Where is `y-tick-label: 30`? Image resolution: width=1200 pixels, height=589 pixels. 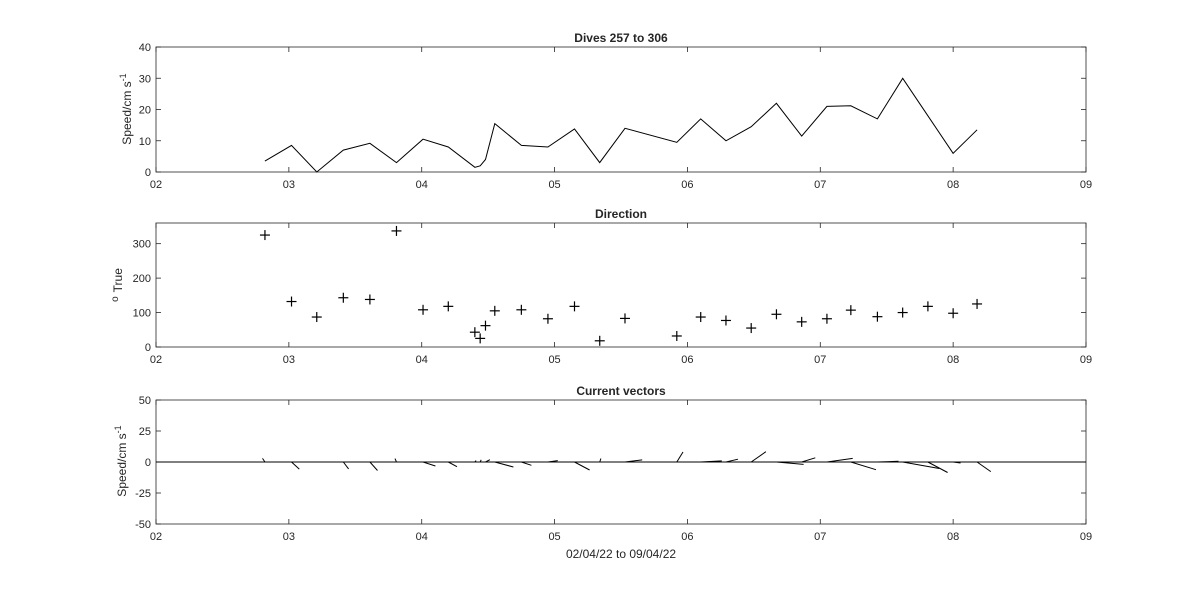
y-tick-label: 30 is located at coordinates (145, 79).